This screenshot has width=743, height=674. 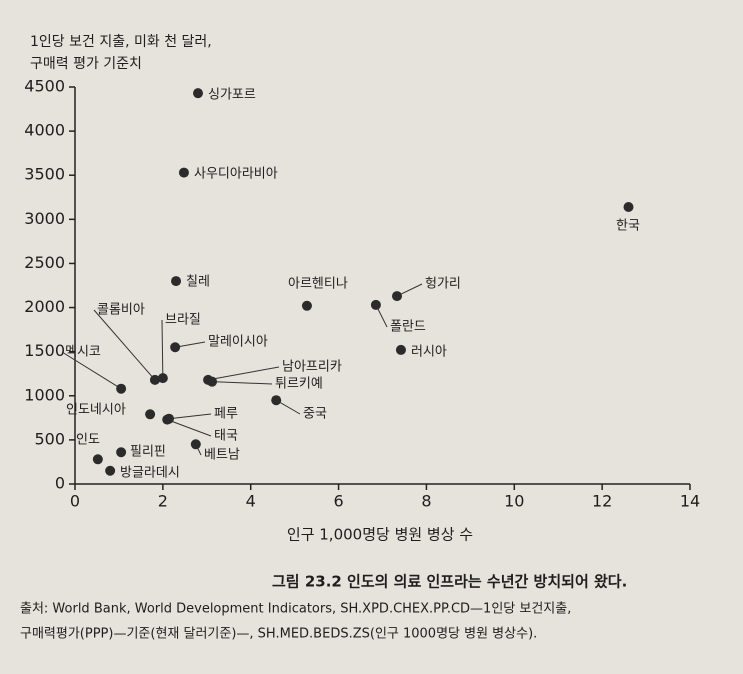 I want to click on point-label: 필리핀, so click(x=148, y=452).